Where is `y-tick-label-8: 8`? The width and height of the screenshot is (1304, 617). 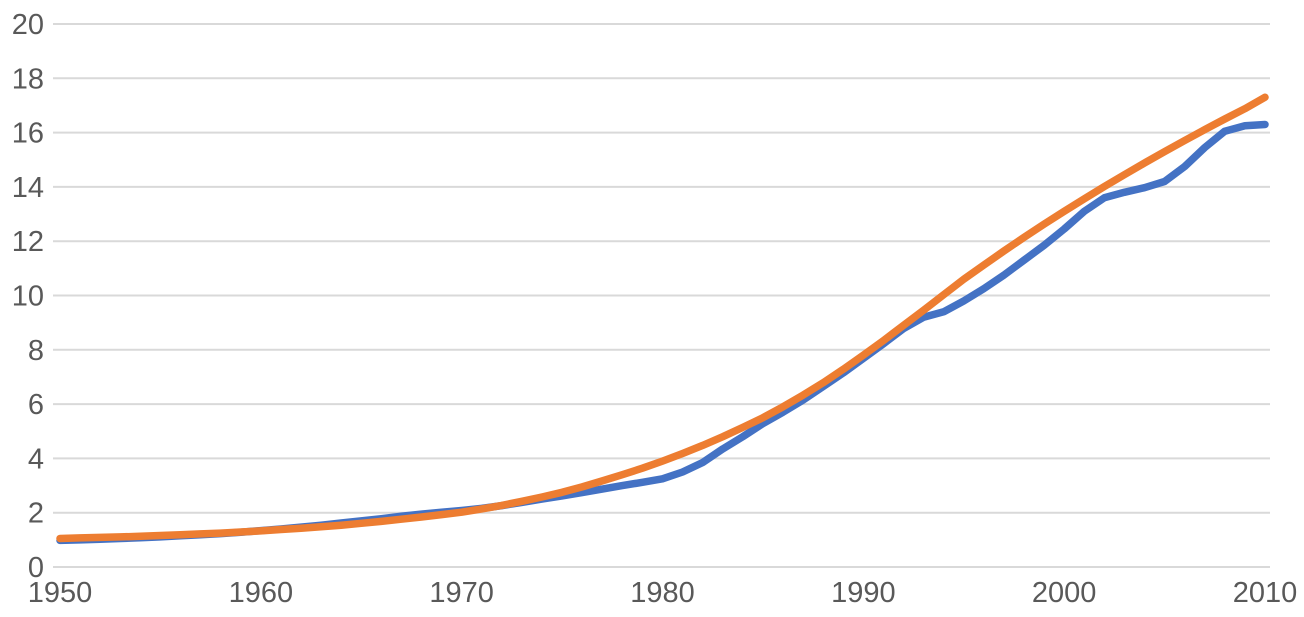
y-tick-label-8: 8 is located at coordinates (36, 351).